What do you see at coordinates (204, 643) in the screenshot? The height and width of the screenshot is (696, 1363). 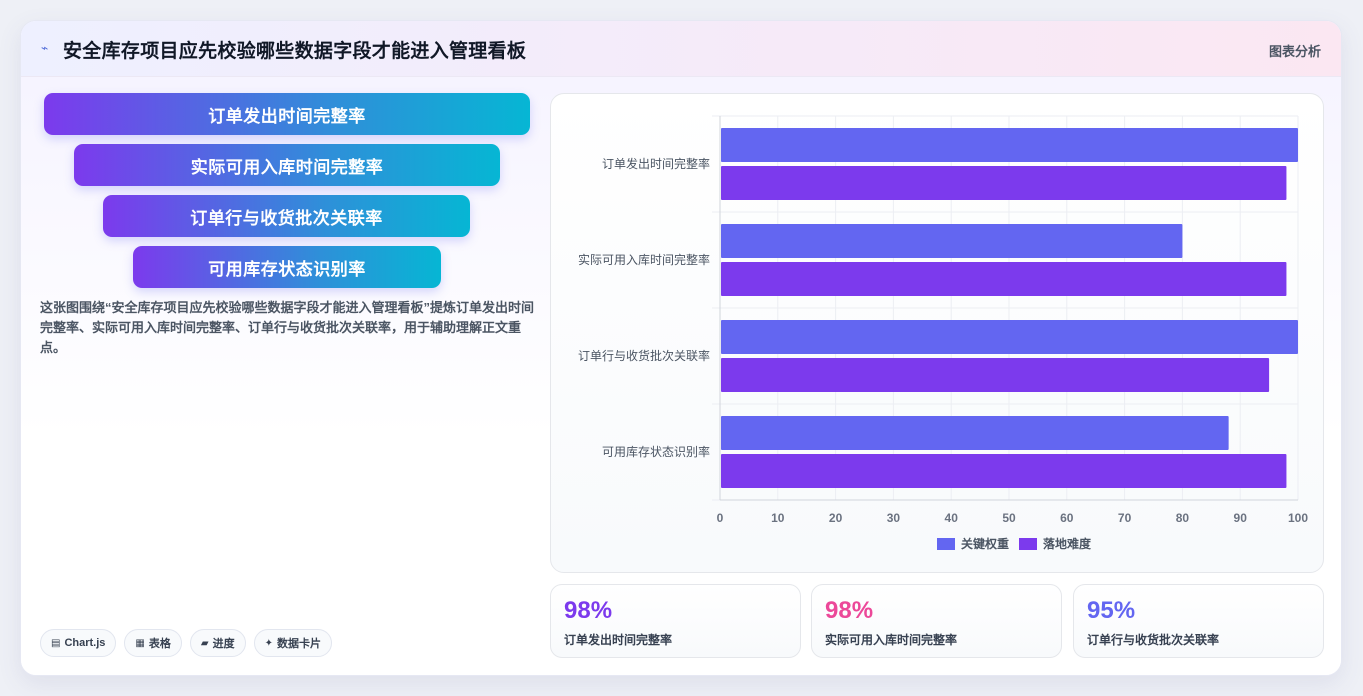 I see `progress-icon: ▰` at bounding box center [204, 643].